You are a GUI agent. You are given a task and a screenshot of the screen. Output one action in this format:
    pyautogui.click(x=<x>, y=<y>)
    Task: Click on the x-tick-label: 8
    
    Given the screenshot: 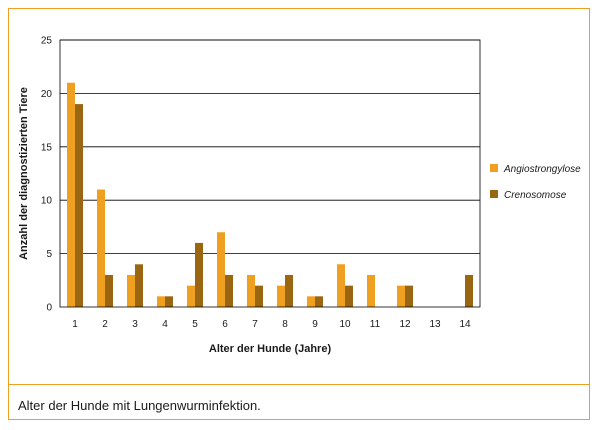 What is the action you would take?
    pyautogui.click(x=285, y=324)
    